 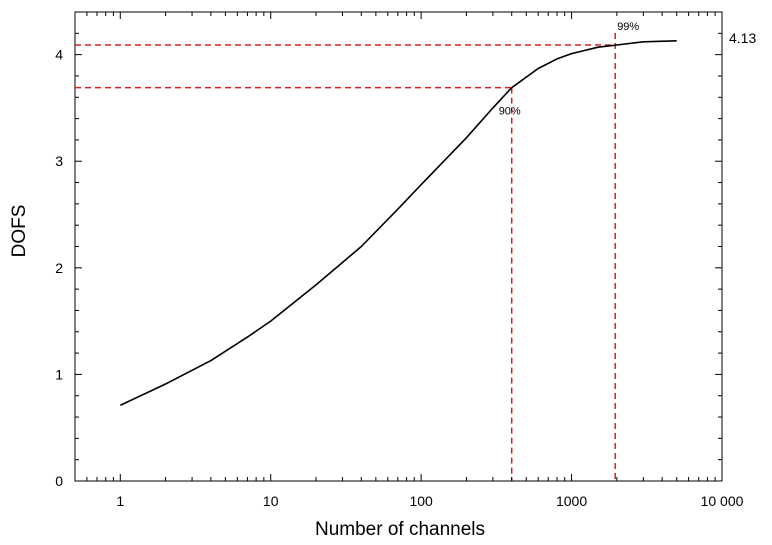 I want to click on max-value-label: 4.13, so click(x=742, y=38).